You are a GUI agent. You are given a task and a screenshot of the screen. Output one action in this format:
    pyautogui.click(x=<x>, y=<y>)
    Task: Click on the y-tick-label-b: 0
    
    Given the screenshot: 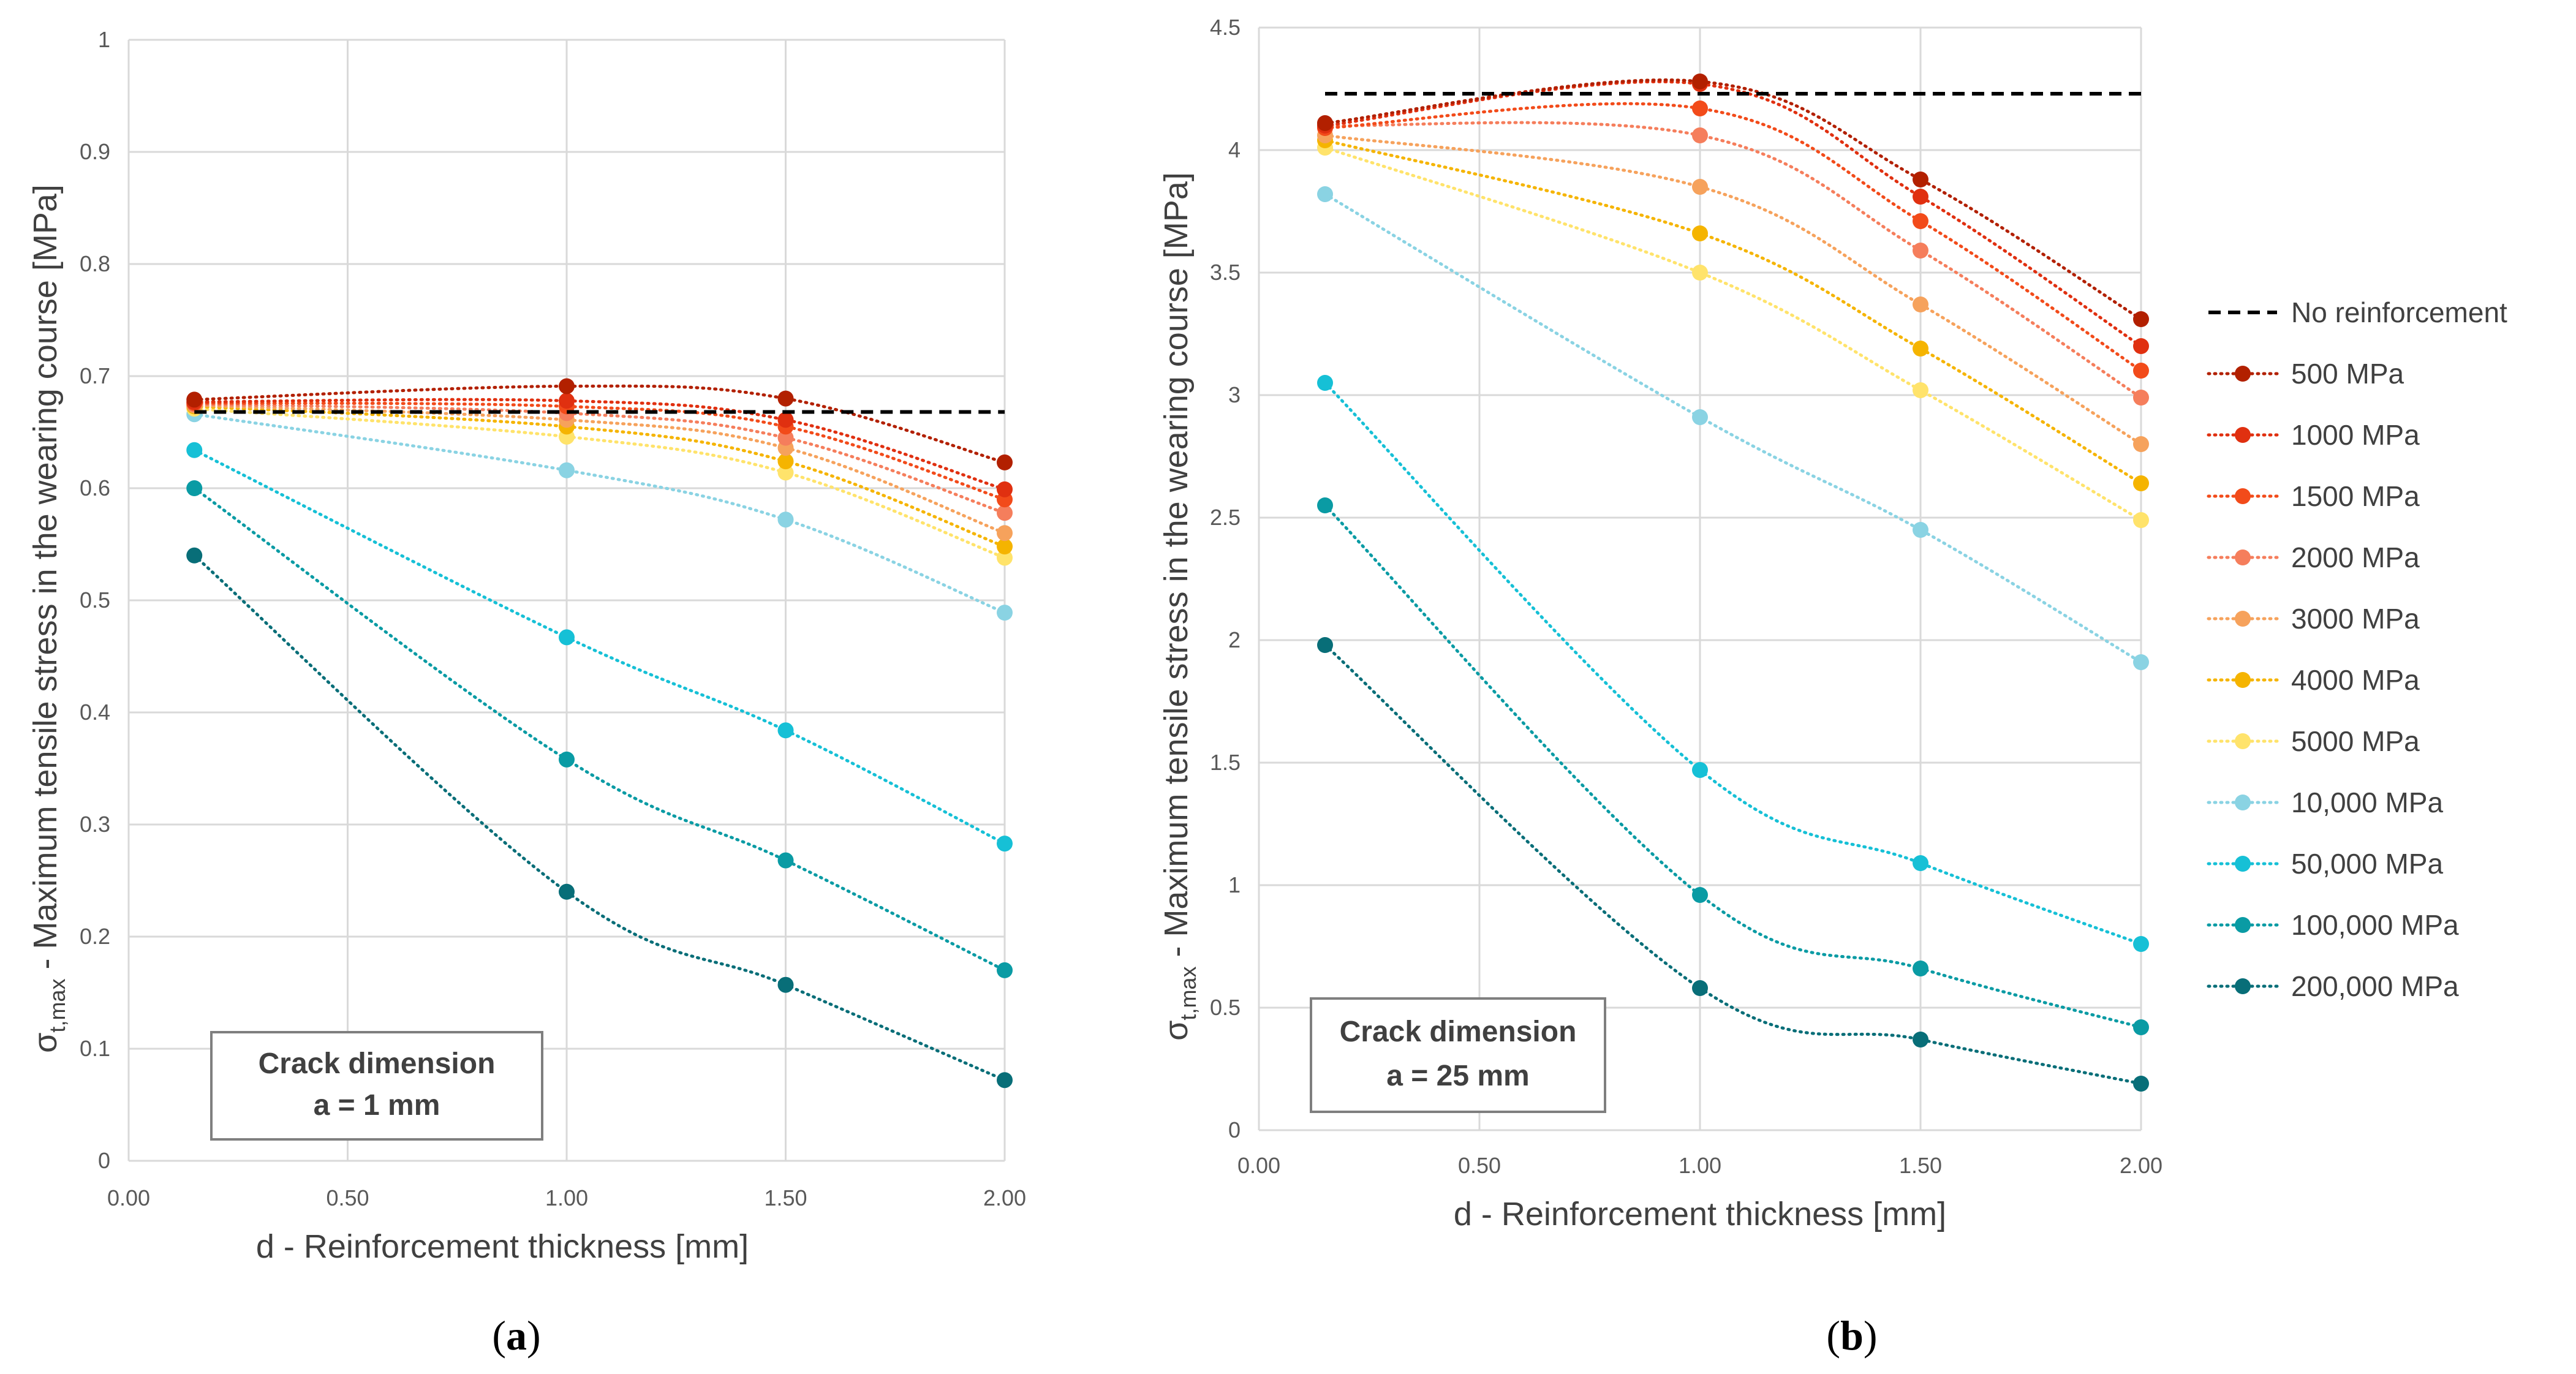 What is the action you would take?
    pyautogui.click(x=1234, y=1129)
    